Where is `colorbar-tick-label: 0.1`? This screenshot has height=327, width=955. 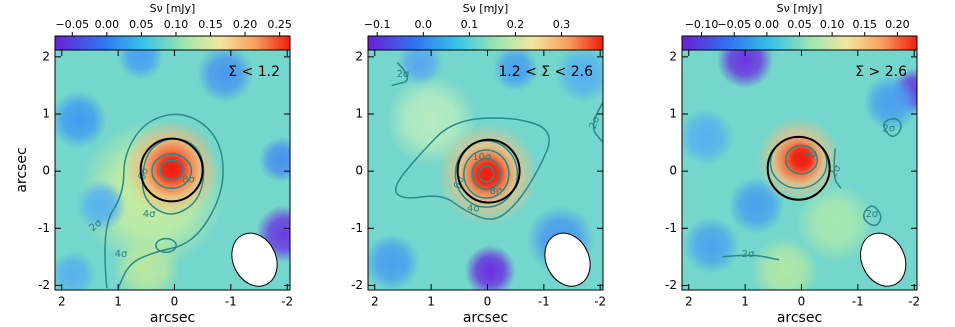 colorbar-tick-label: 0.1 is located at coordinates (470, 24).